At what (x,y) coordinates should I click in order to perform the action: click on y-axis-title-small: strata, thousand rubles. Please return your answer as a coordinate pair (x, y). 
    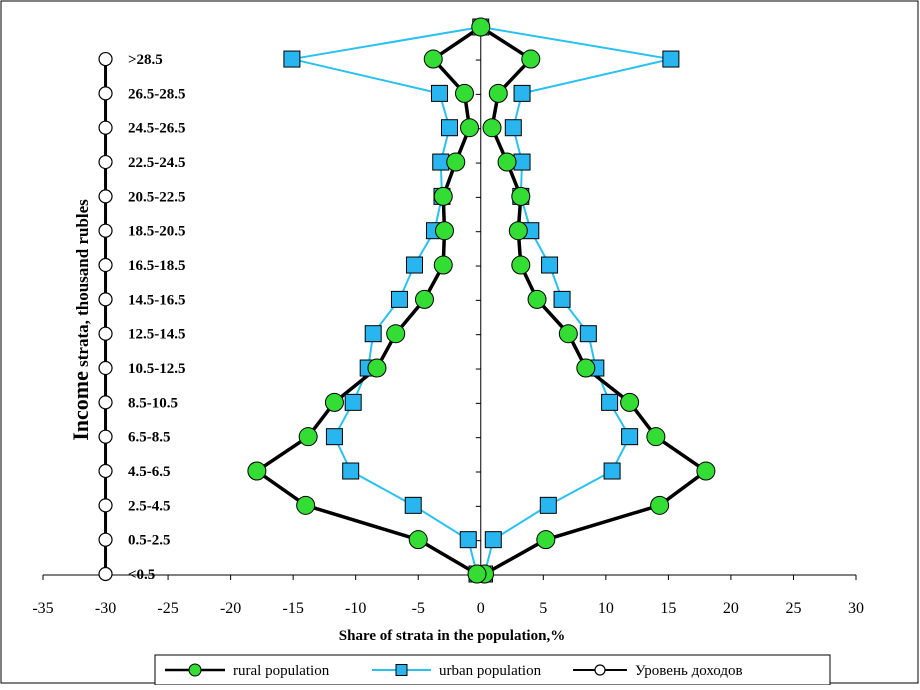
    Looking at the image, I should click on (82, 285).